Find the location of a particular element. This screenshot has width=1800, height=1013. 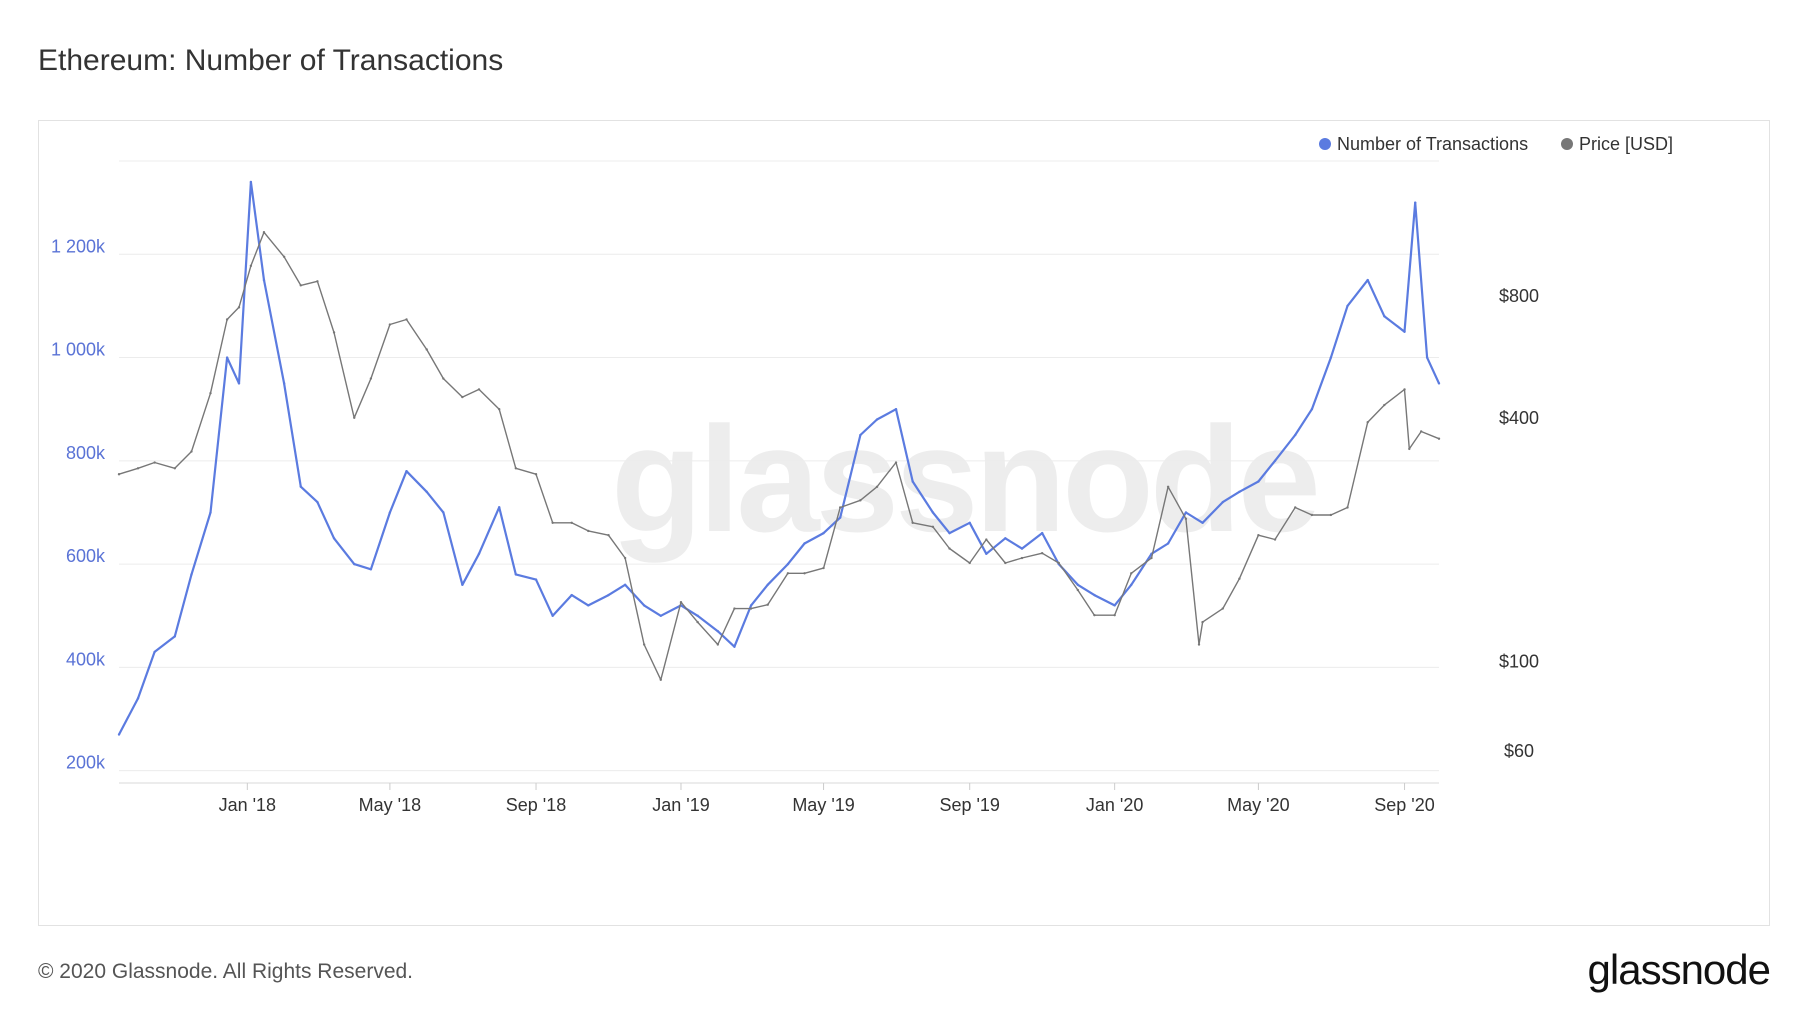

legend-marker-price is located at coordinates (1567, 144).